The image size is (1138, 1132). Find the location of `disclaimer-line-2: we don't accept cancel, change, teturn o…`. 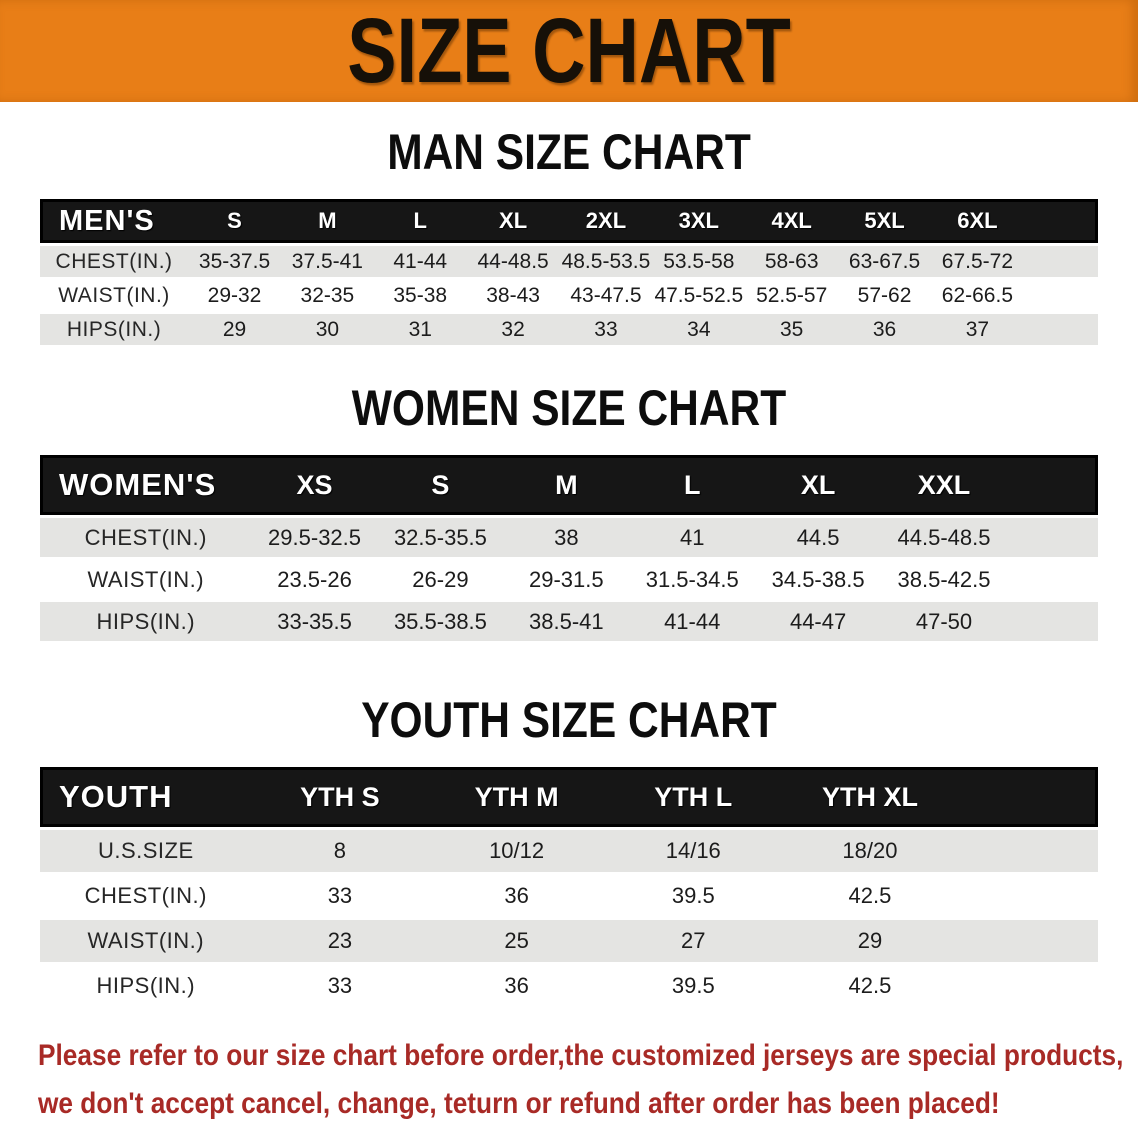

disclaimer-line-2: we don't accept cancel, change, teturn o… is located at coordinates (519, 1103).